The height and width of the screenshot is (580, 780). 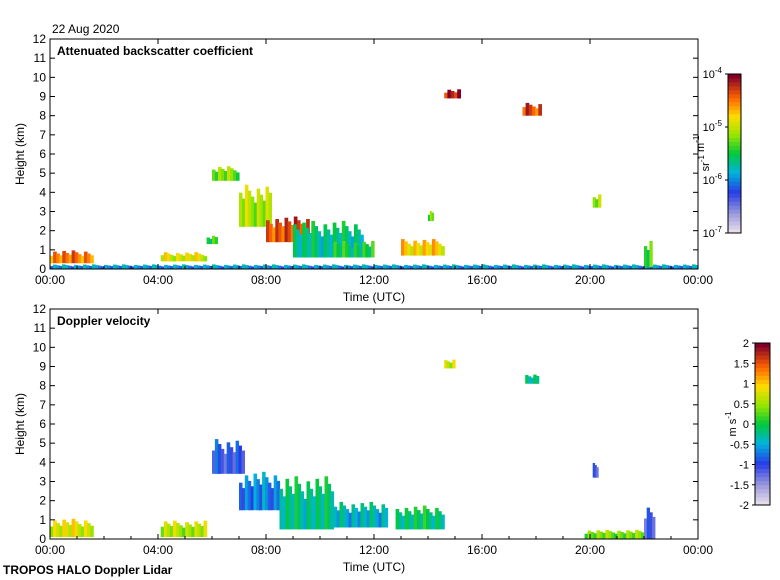 I want to click on y-axis-label: Height (km), so click(x=20, y=424).